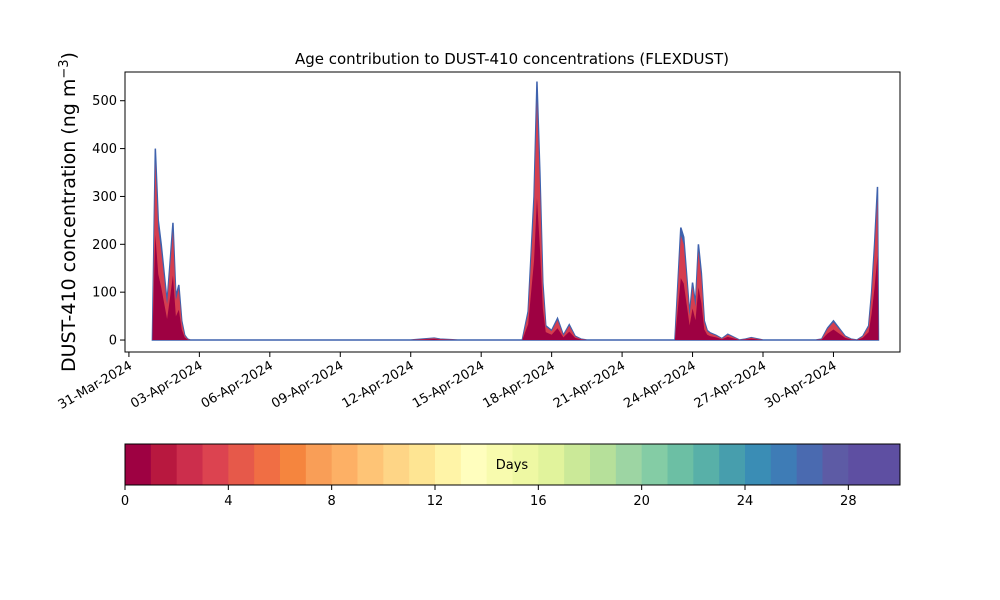 This screenshot has width=1000, height=600. Describe the element at coordinates (228, 501) in the screenshot. I see `colorbar-tick-label: 4` at that location.